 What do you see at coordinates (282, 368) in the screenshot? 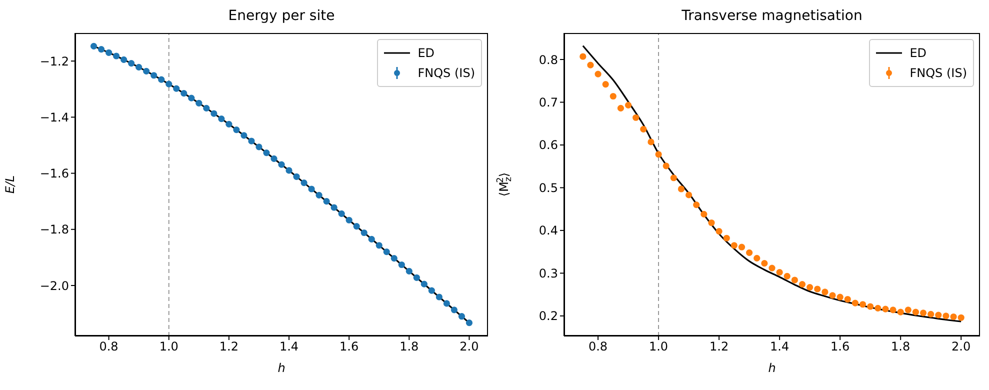
I see `x-axis-title: h` at bounding box center [282, 368].